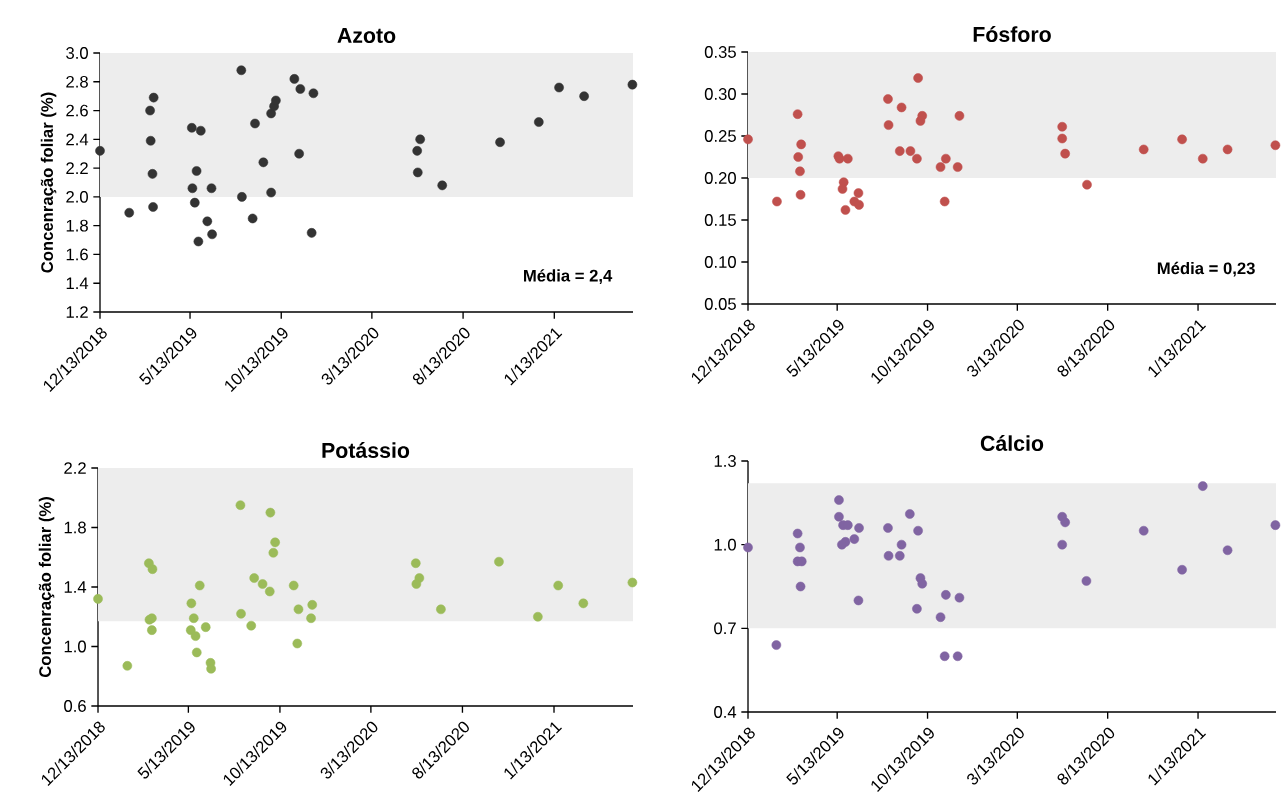  What do you see at coordinates (568, 276) in the screenshot?
I see `annotation: Média = 2,4` at bounding box center [568, 276].